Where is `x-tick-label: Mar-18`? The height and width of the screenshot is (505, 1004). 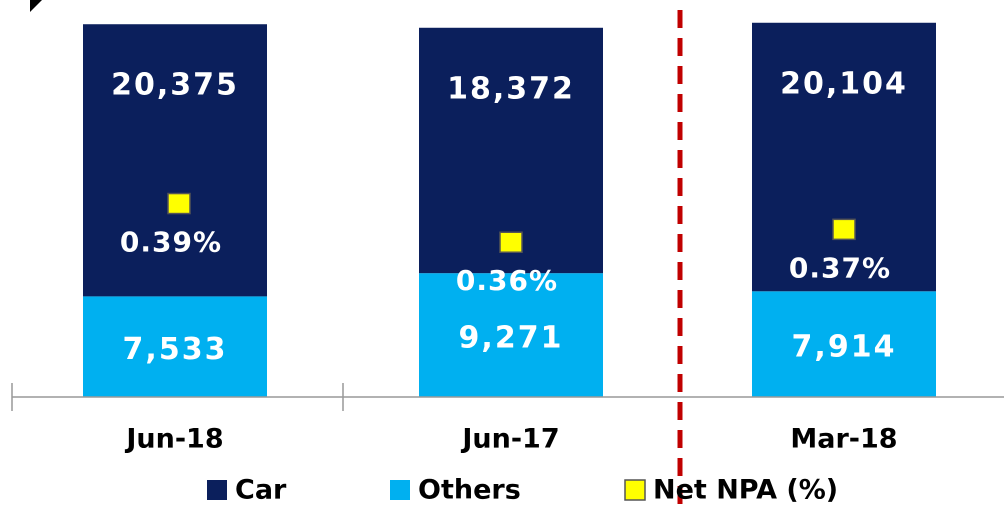
x-tick-label: Mar-18 is located at coordinates (843, 439).